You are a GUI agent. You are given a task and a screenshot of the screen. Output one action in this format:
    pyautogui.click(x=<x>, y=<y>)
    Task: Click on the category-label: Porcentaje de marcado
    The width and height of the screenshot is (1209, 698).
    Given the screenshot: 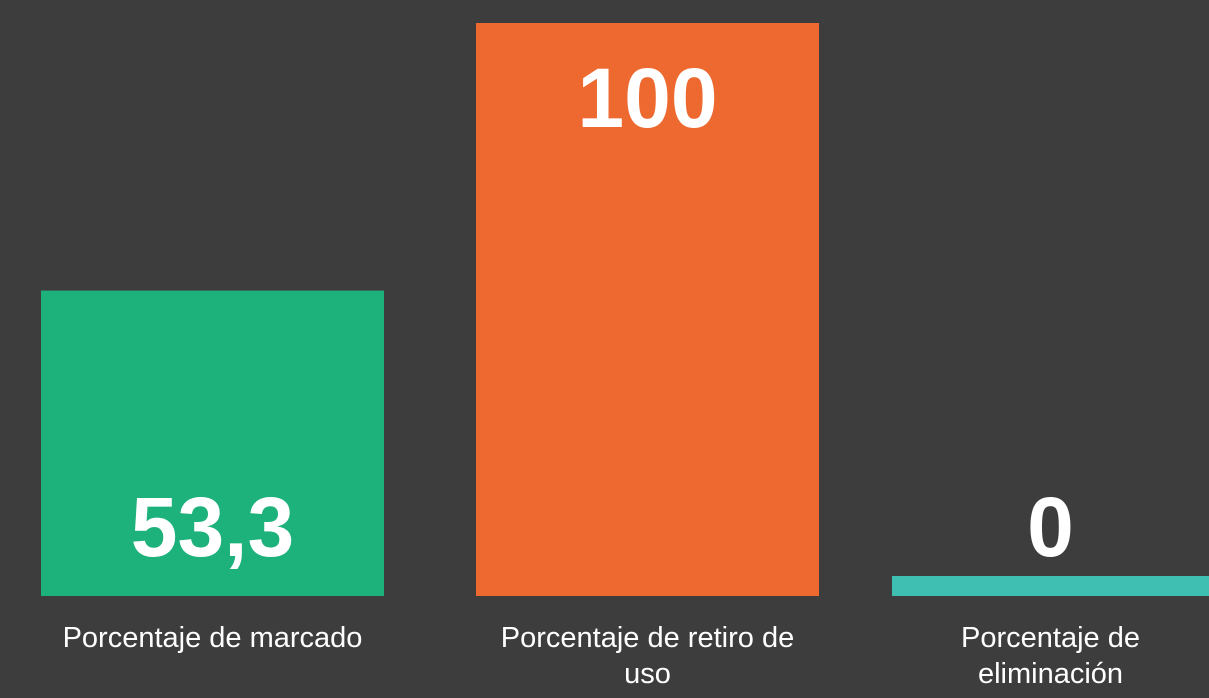 What is the action you would take?
    pyautogui.click(x=212, y=638)
    